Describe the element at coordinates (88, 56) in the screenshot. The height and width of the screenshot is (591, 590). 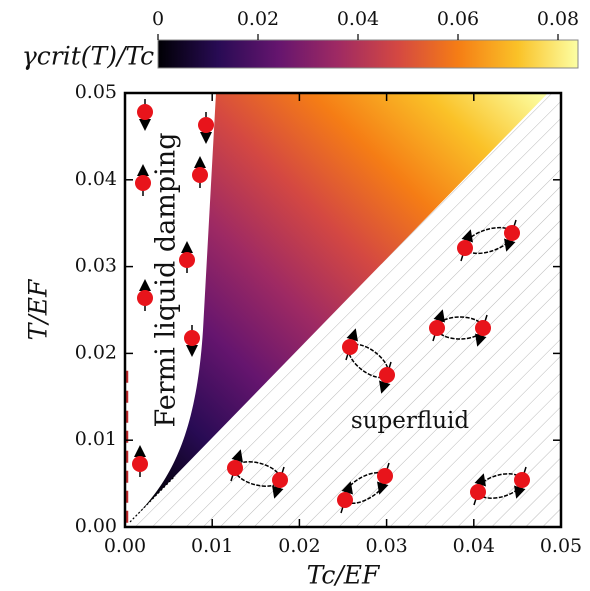
I see `colorbar-label: γcrit(T)/Tc` at that location.